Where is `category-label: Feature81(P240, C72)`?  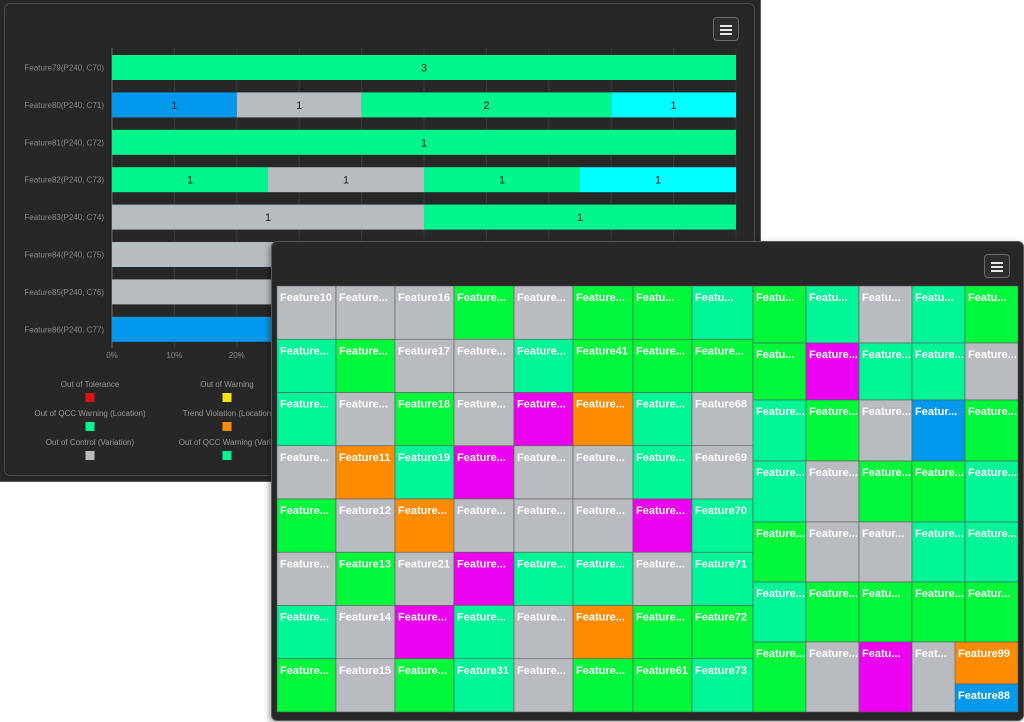
category-label: Feature81(P240, C72) is located at coordinates (64, 142).